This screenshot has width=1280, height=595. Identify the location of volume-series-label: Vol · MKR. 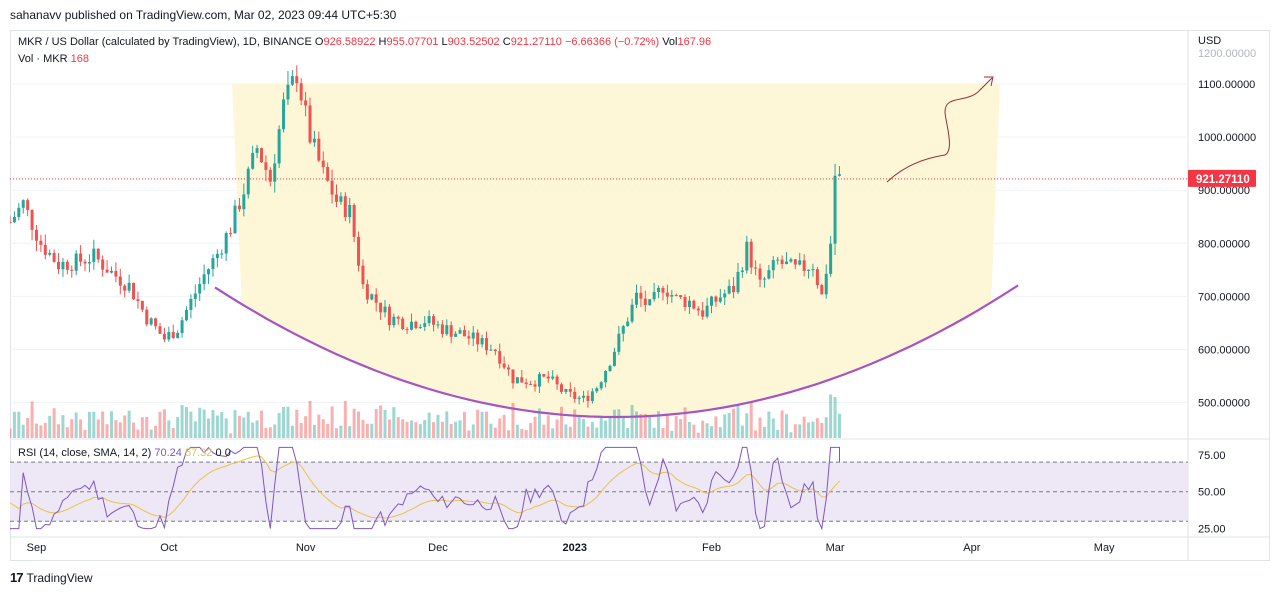
(43, 59).